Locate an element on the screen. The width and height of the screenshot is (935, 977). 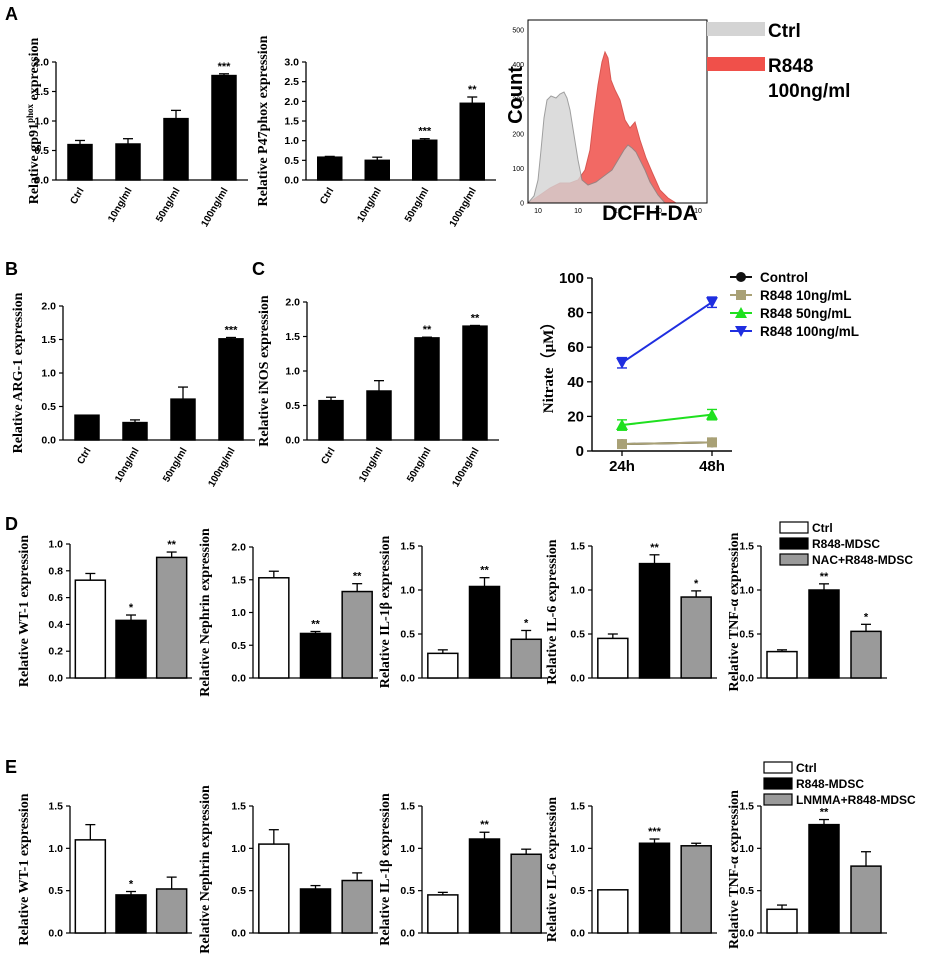
y-tick-label: 3.0 is located at coordinates (291, 63).